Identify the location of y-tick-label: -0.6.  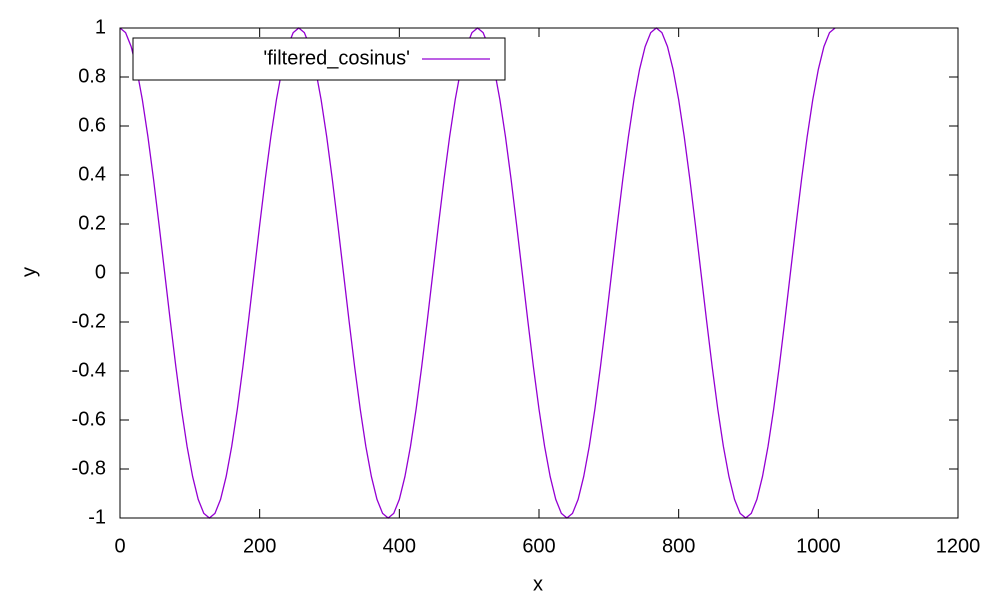
(89, 419).